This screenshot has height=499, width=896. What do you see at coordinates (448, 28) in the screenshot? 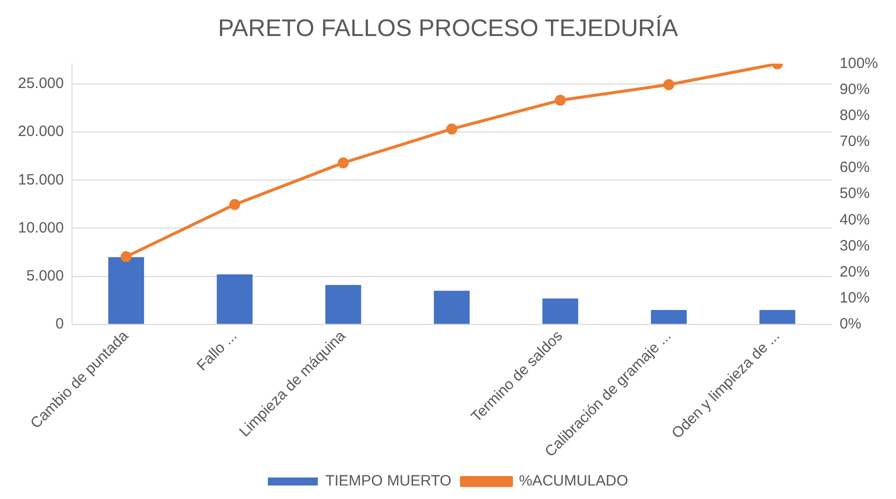
I see `chart-title: PARETO FALLOS PROCESO TEJEDURÍA` at bounding box center [448, 28].